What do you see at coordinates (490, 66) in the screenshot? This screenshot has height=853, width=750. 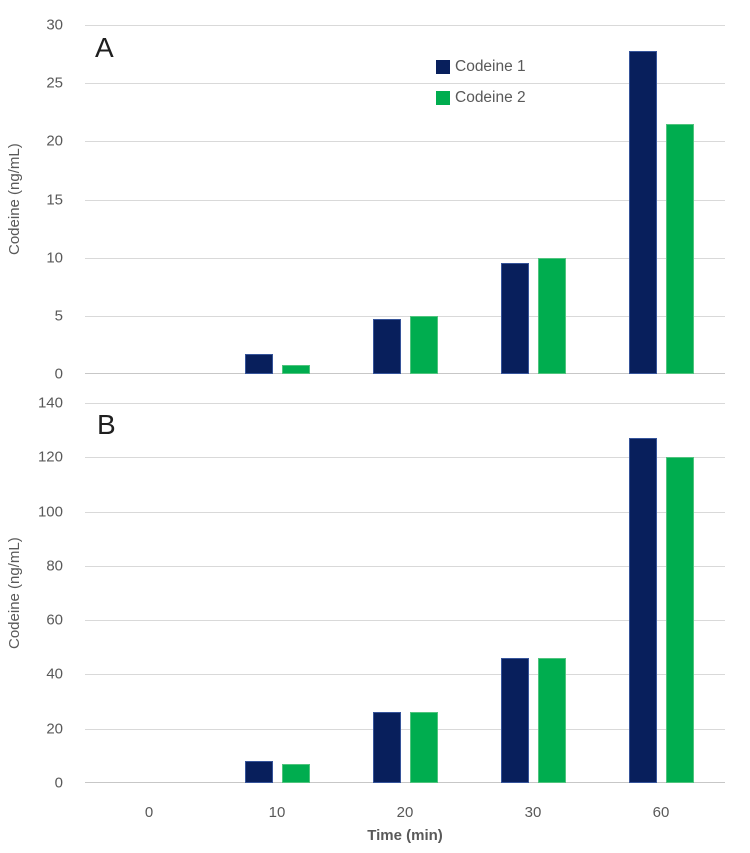 I see `legend-label: Codeine 1` at bounding box center [490, 66].